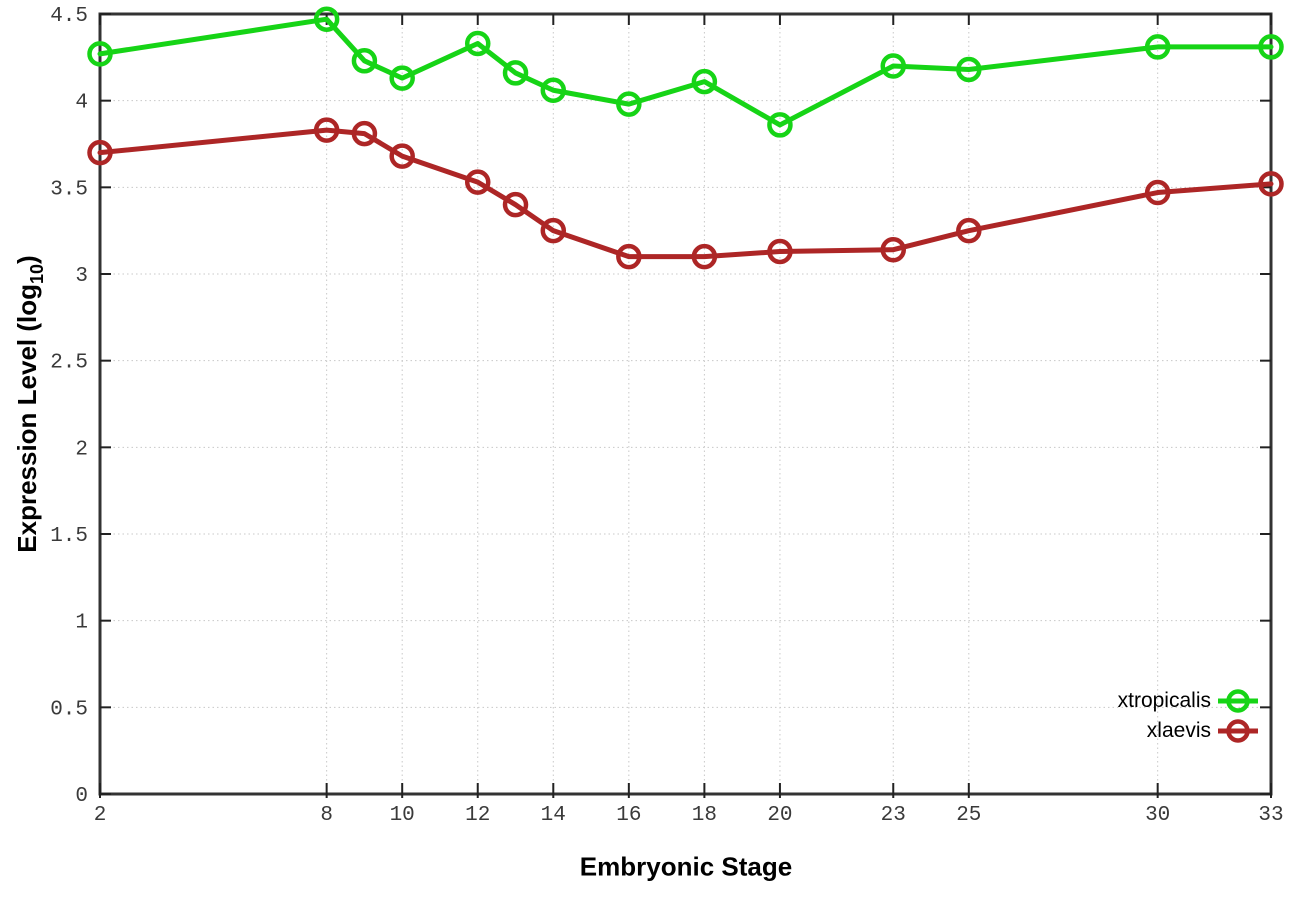  I want to click on y-axis-title-close: ), so click(27, 259).